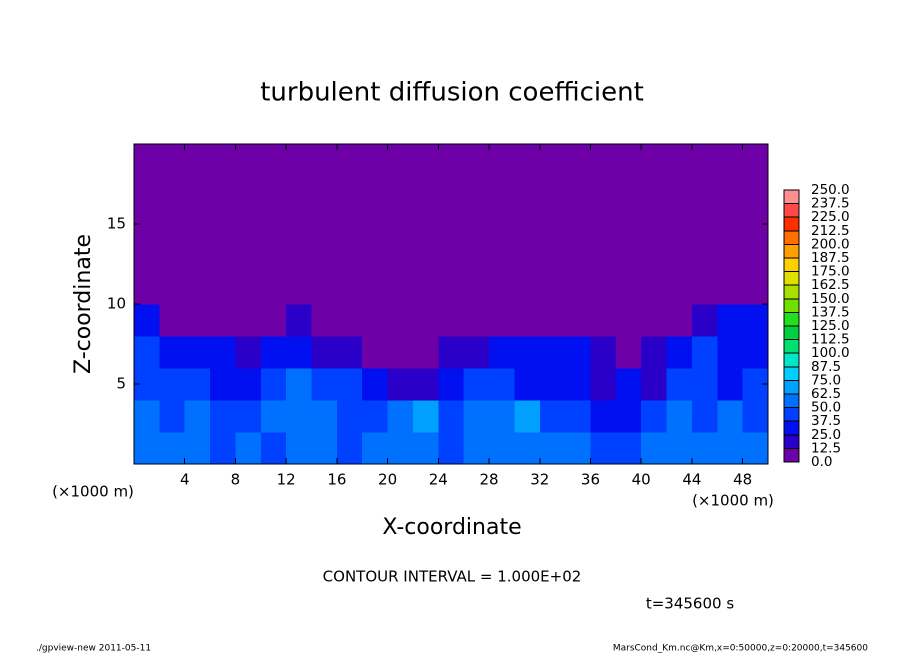 The height and width of the screenshot is (658, 904). What do you see at coordinates (452, 93) in the screenshot?
I see `chart-title: turbulent diffusion coefficient` at bounding box center [452, 93].